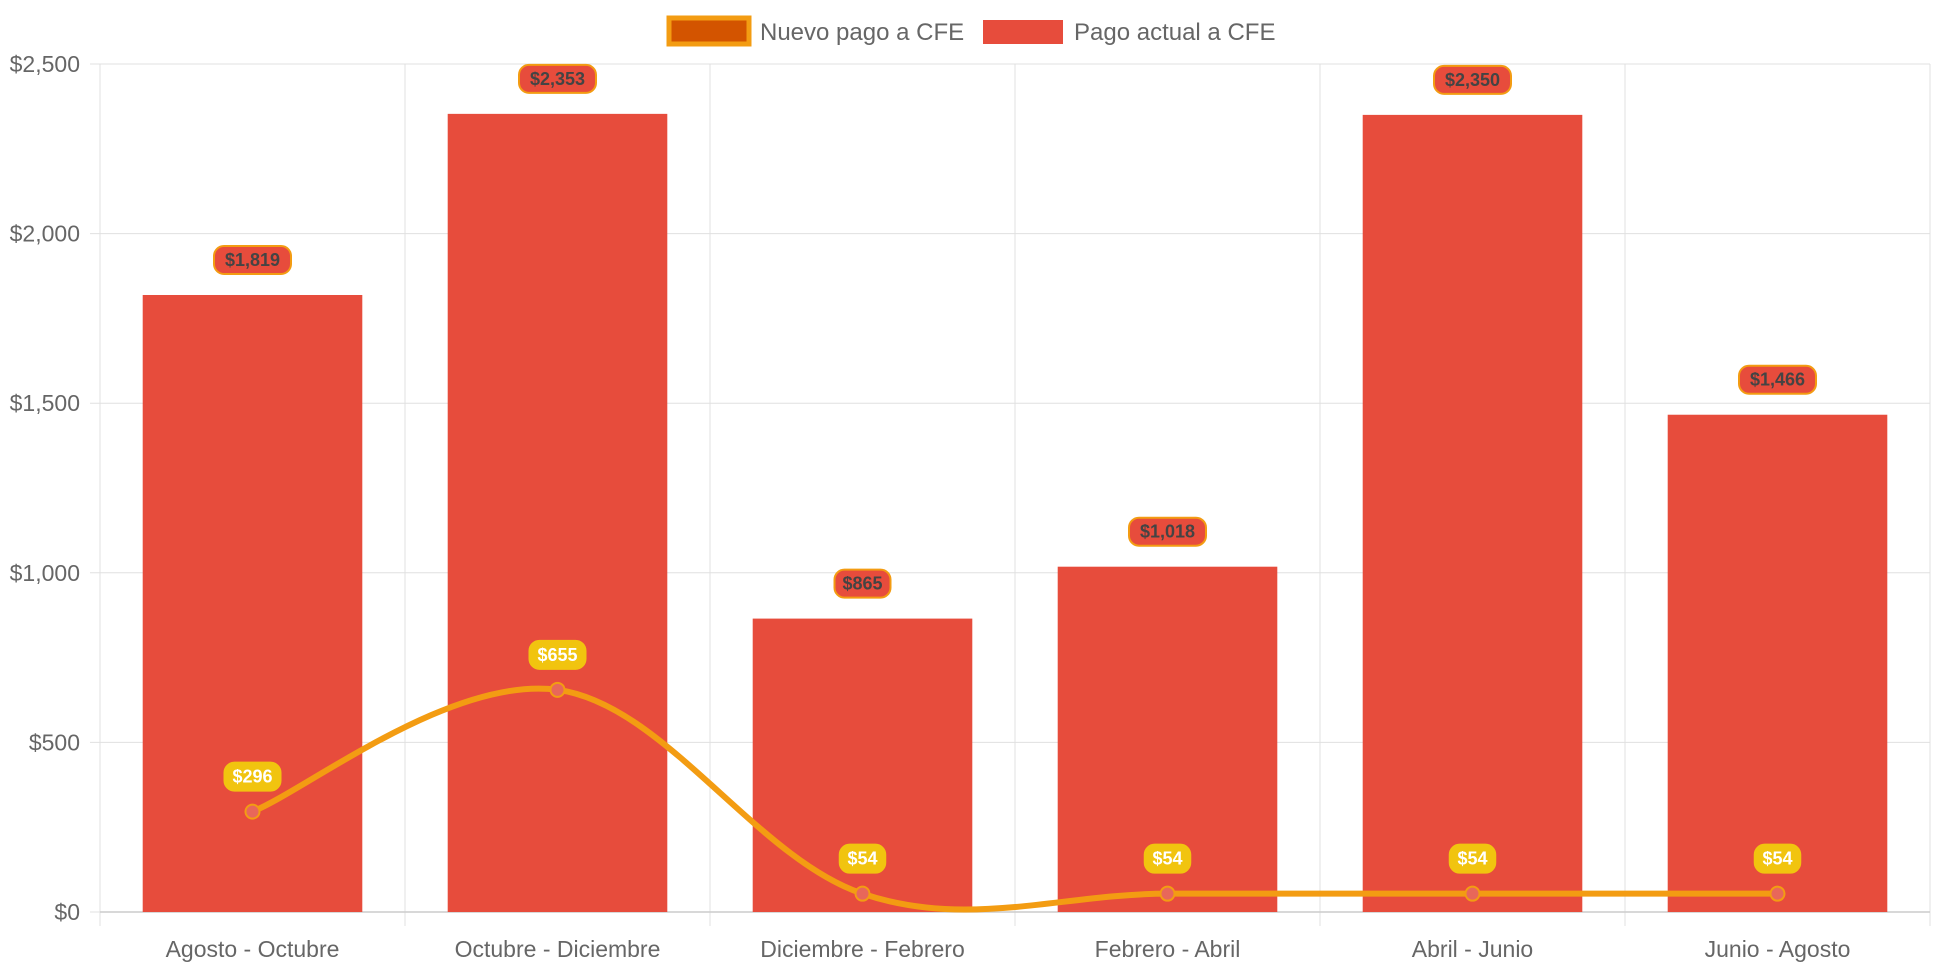 This screenshot has width=1942, height=970. I want to click on bar-value-label: $865, so click(862, 583).